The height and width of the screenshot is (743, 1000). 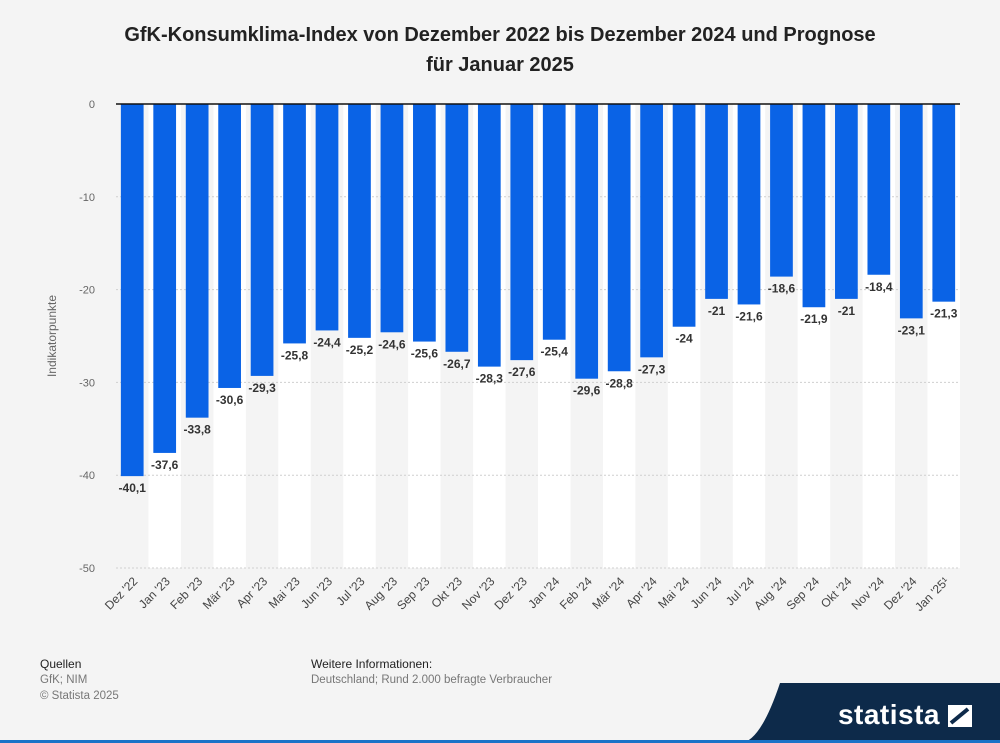 I want to click on x-tick-label: Okt '23, so click(x=446, y=592).